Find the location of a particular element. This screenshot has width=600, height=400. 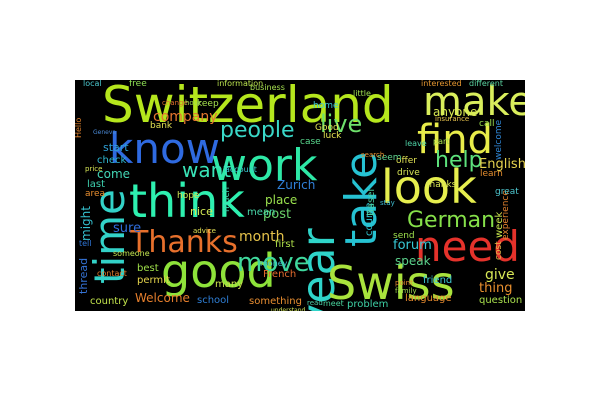

word-learn: learn is located at coordinates (491, 174).